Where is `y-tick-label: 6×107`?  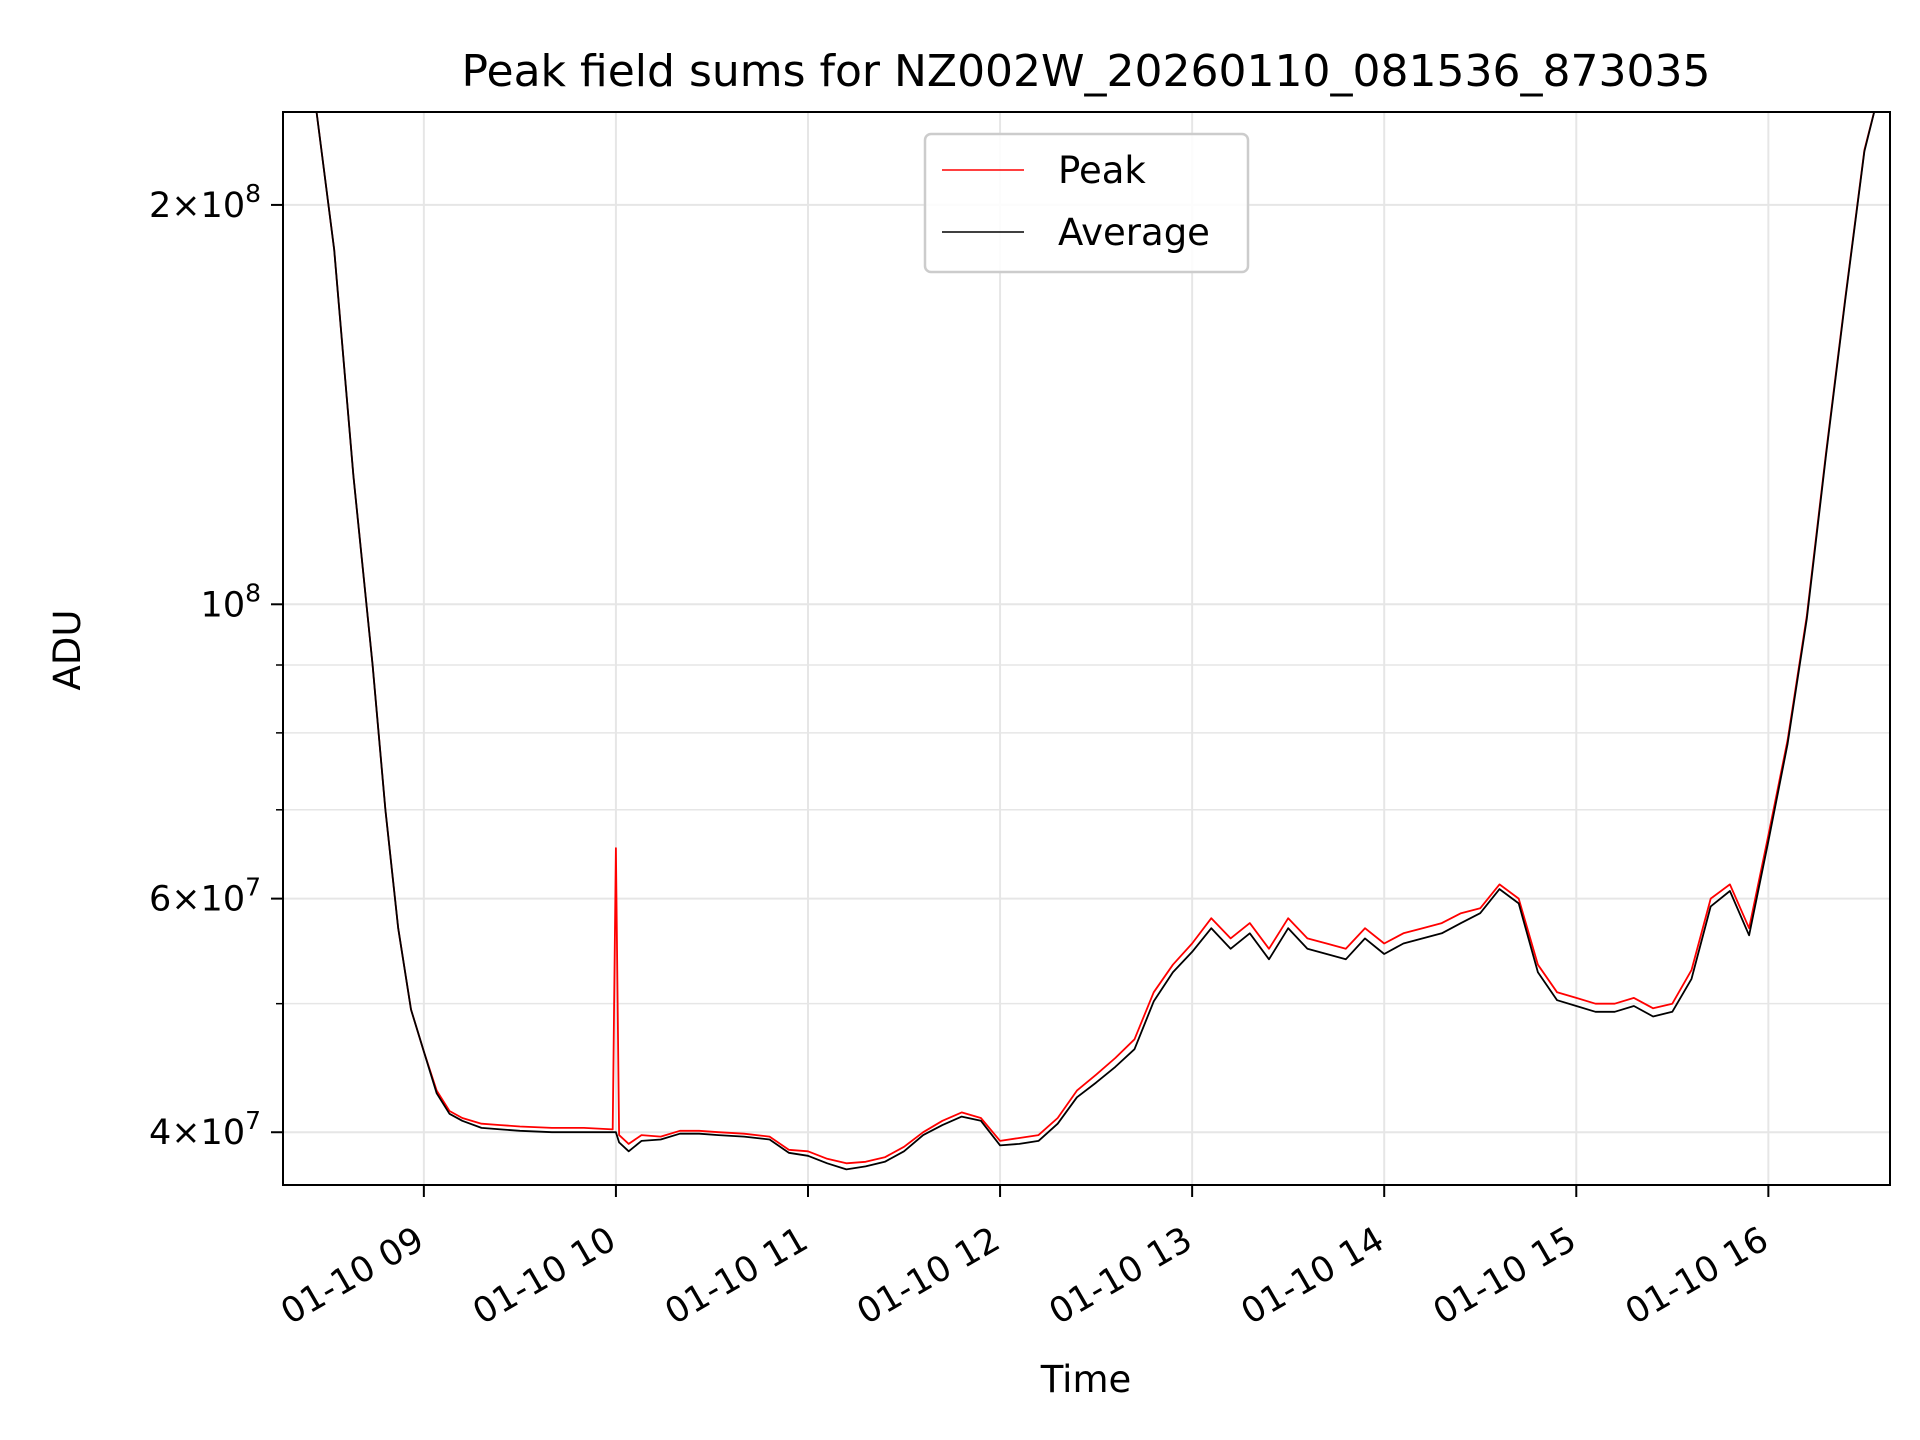
y-tick-label: 6×107 is located at coordinates (205, 896).